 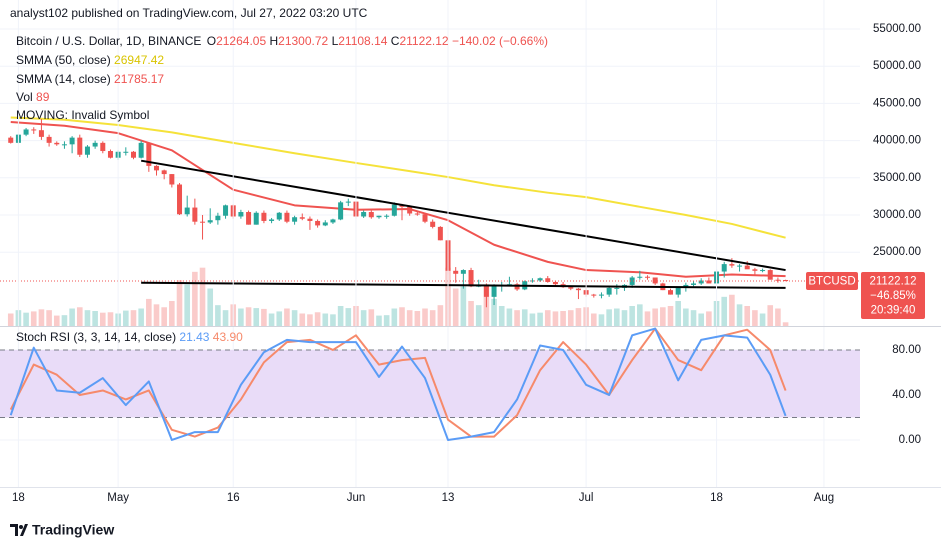 I want to click on ohlc-label: C, so click(x=395, y=41).